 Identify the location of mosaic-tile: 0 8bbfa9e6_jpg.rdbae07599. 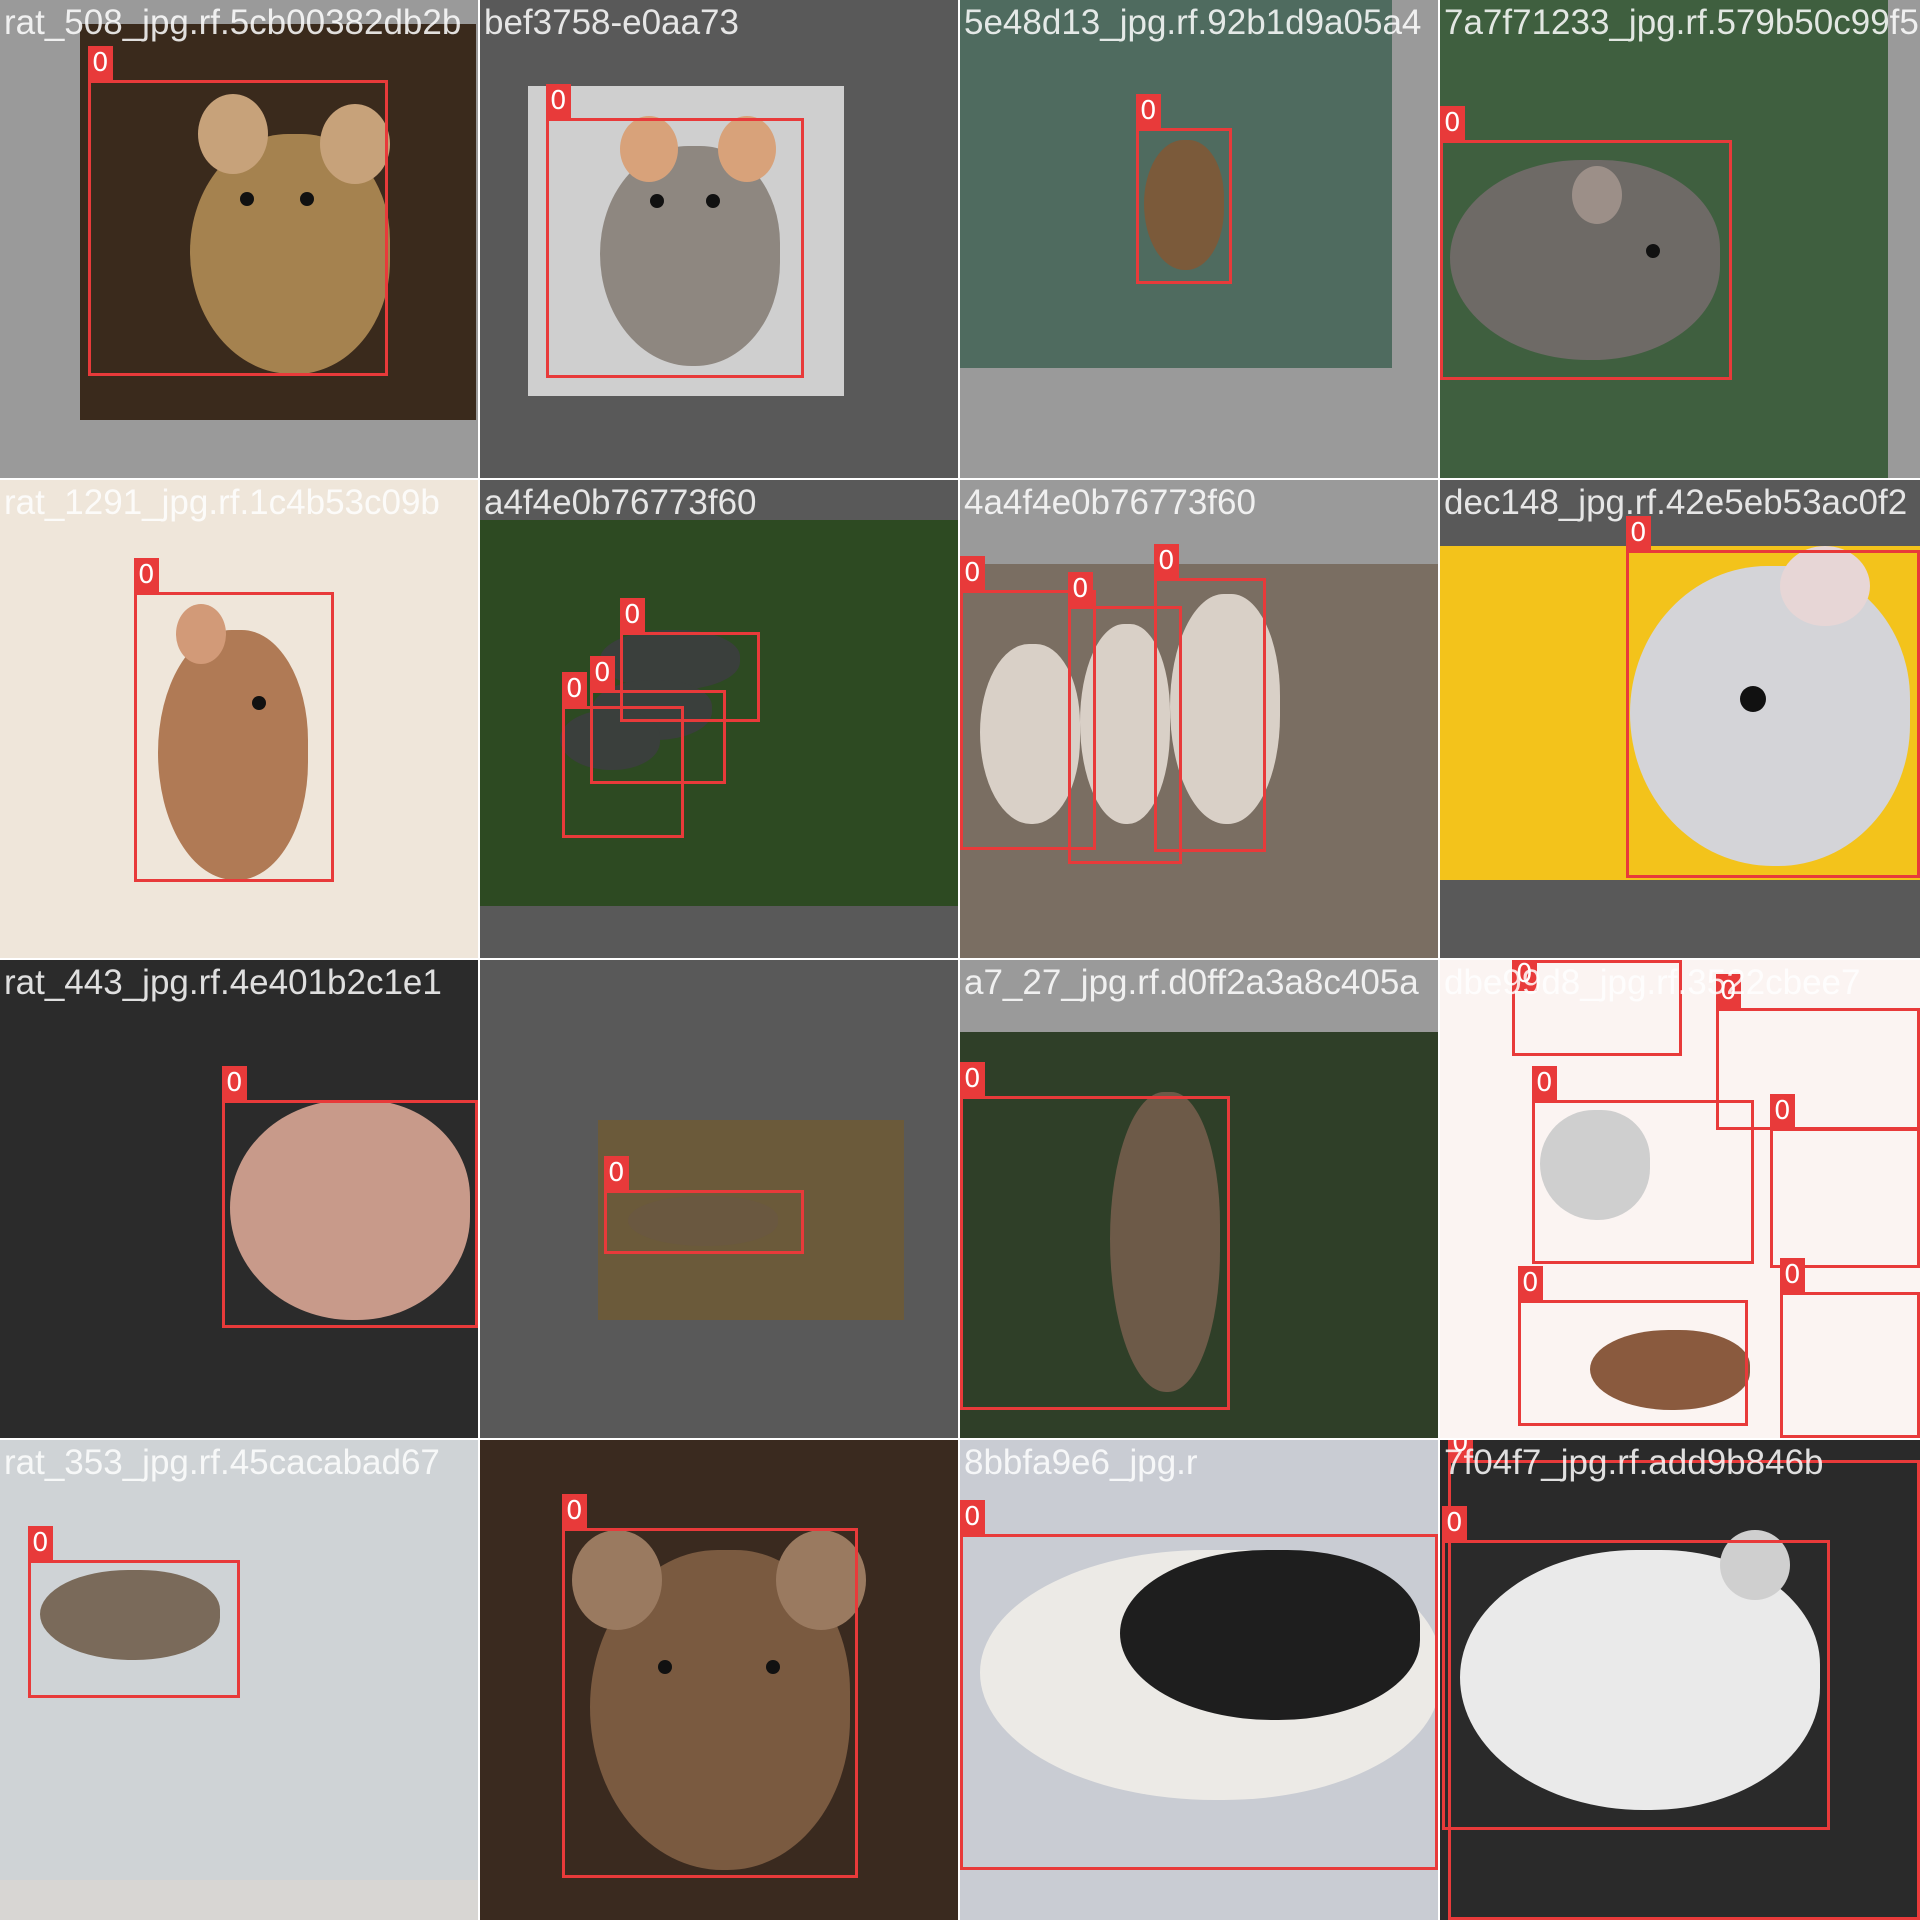
(1199, 1680).